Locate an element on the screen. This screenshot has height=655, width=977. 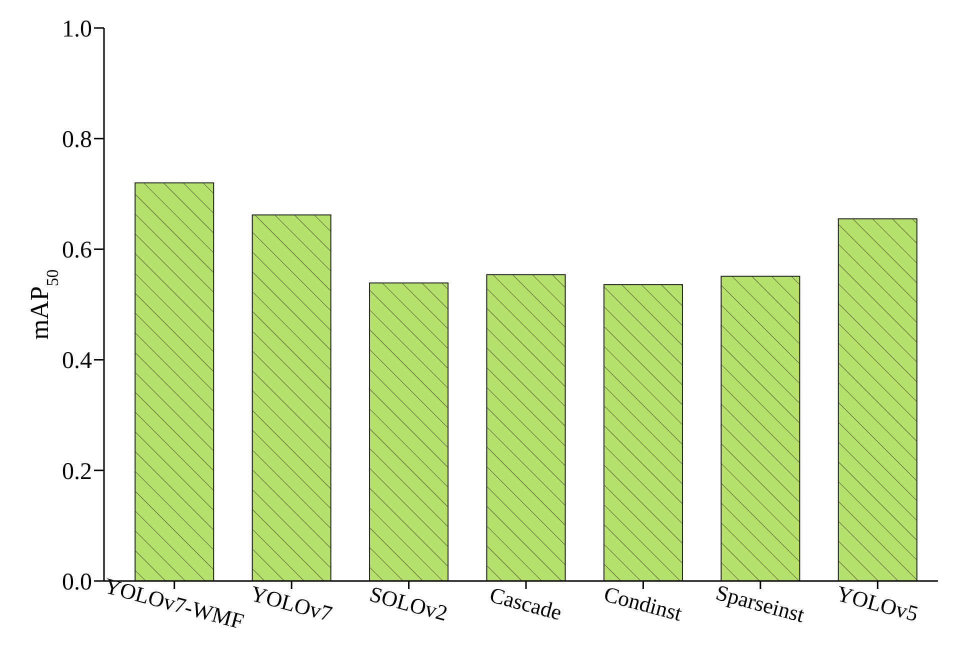
y-tick-label: 0.8 is located at coordinates (77, 140).